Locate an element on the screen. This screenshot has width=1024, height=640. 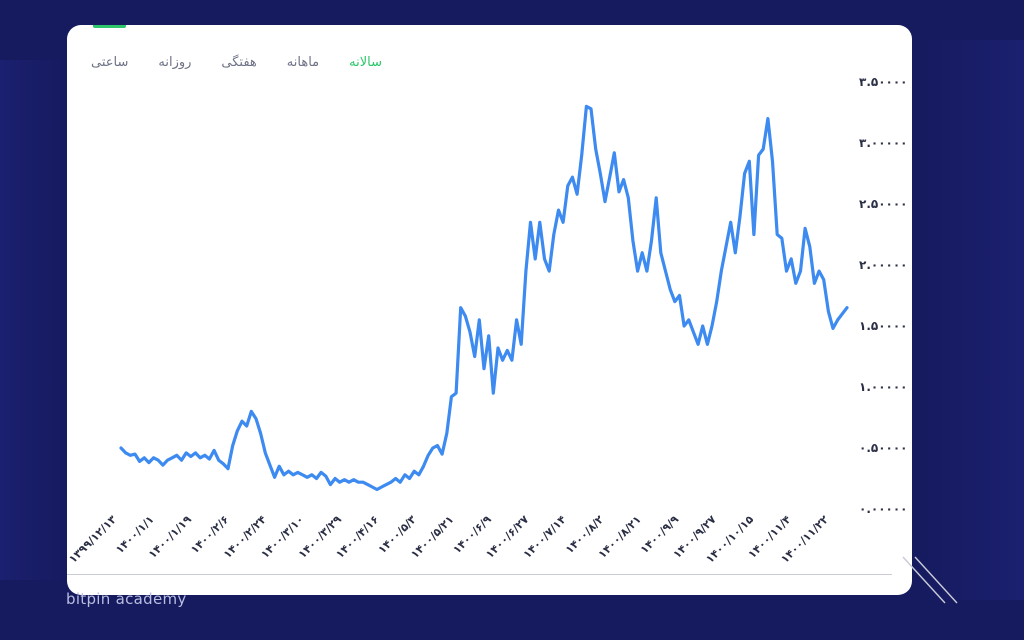
x-tick-label: ۱۳۹۹/۱۲/۱۳ is located at coordinates (93, 539).